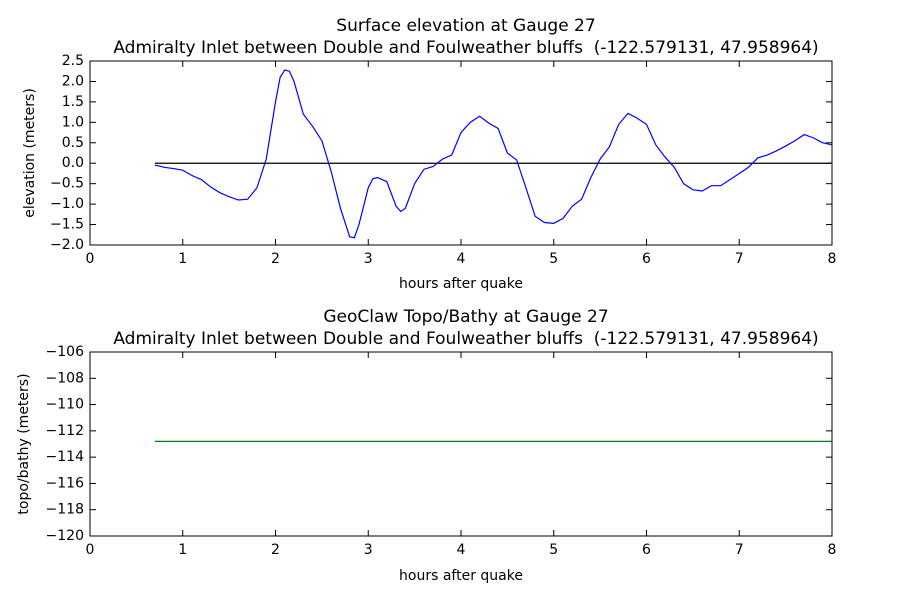 This screenshot has width=900, height=600. Describe the element at coordinates (30, 153) in the screenshot. I see `y-axis-label: elevation (meters)` at that location.